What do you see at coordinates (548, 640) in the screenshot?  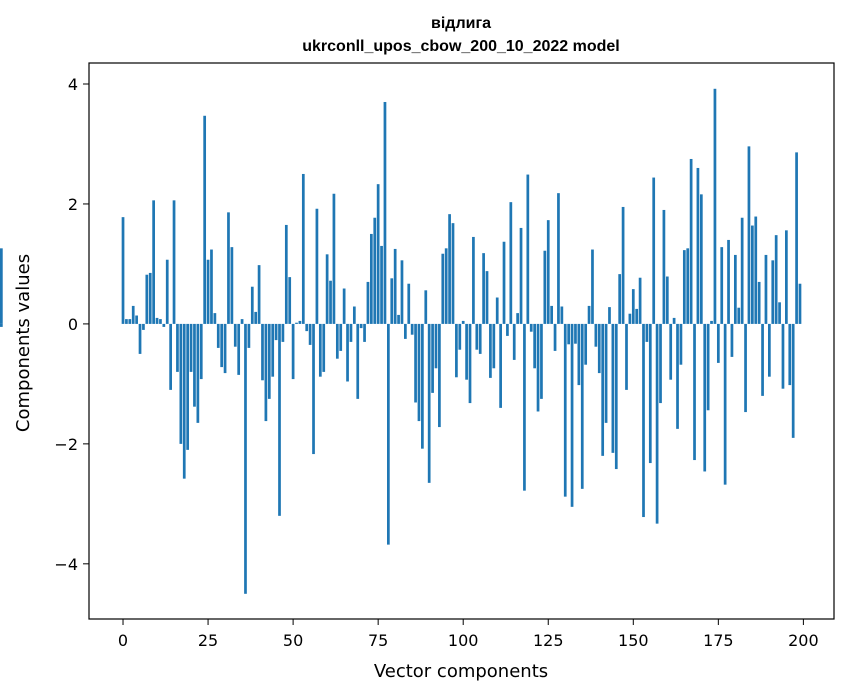 I see `x-tick-label: 125` at bounding box center [548, 640].